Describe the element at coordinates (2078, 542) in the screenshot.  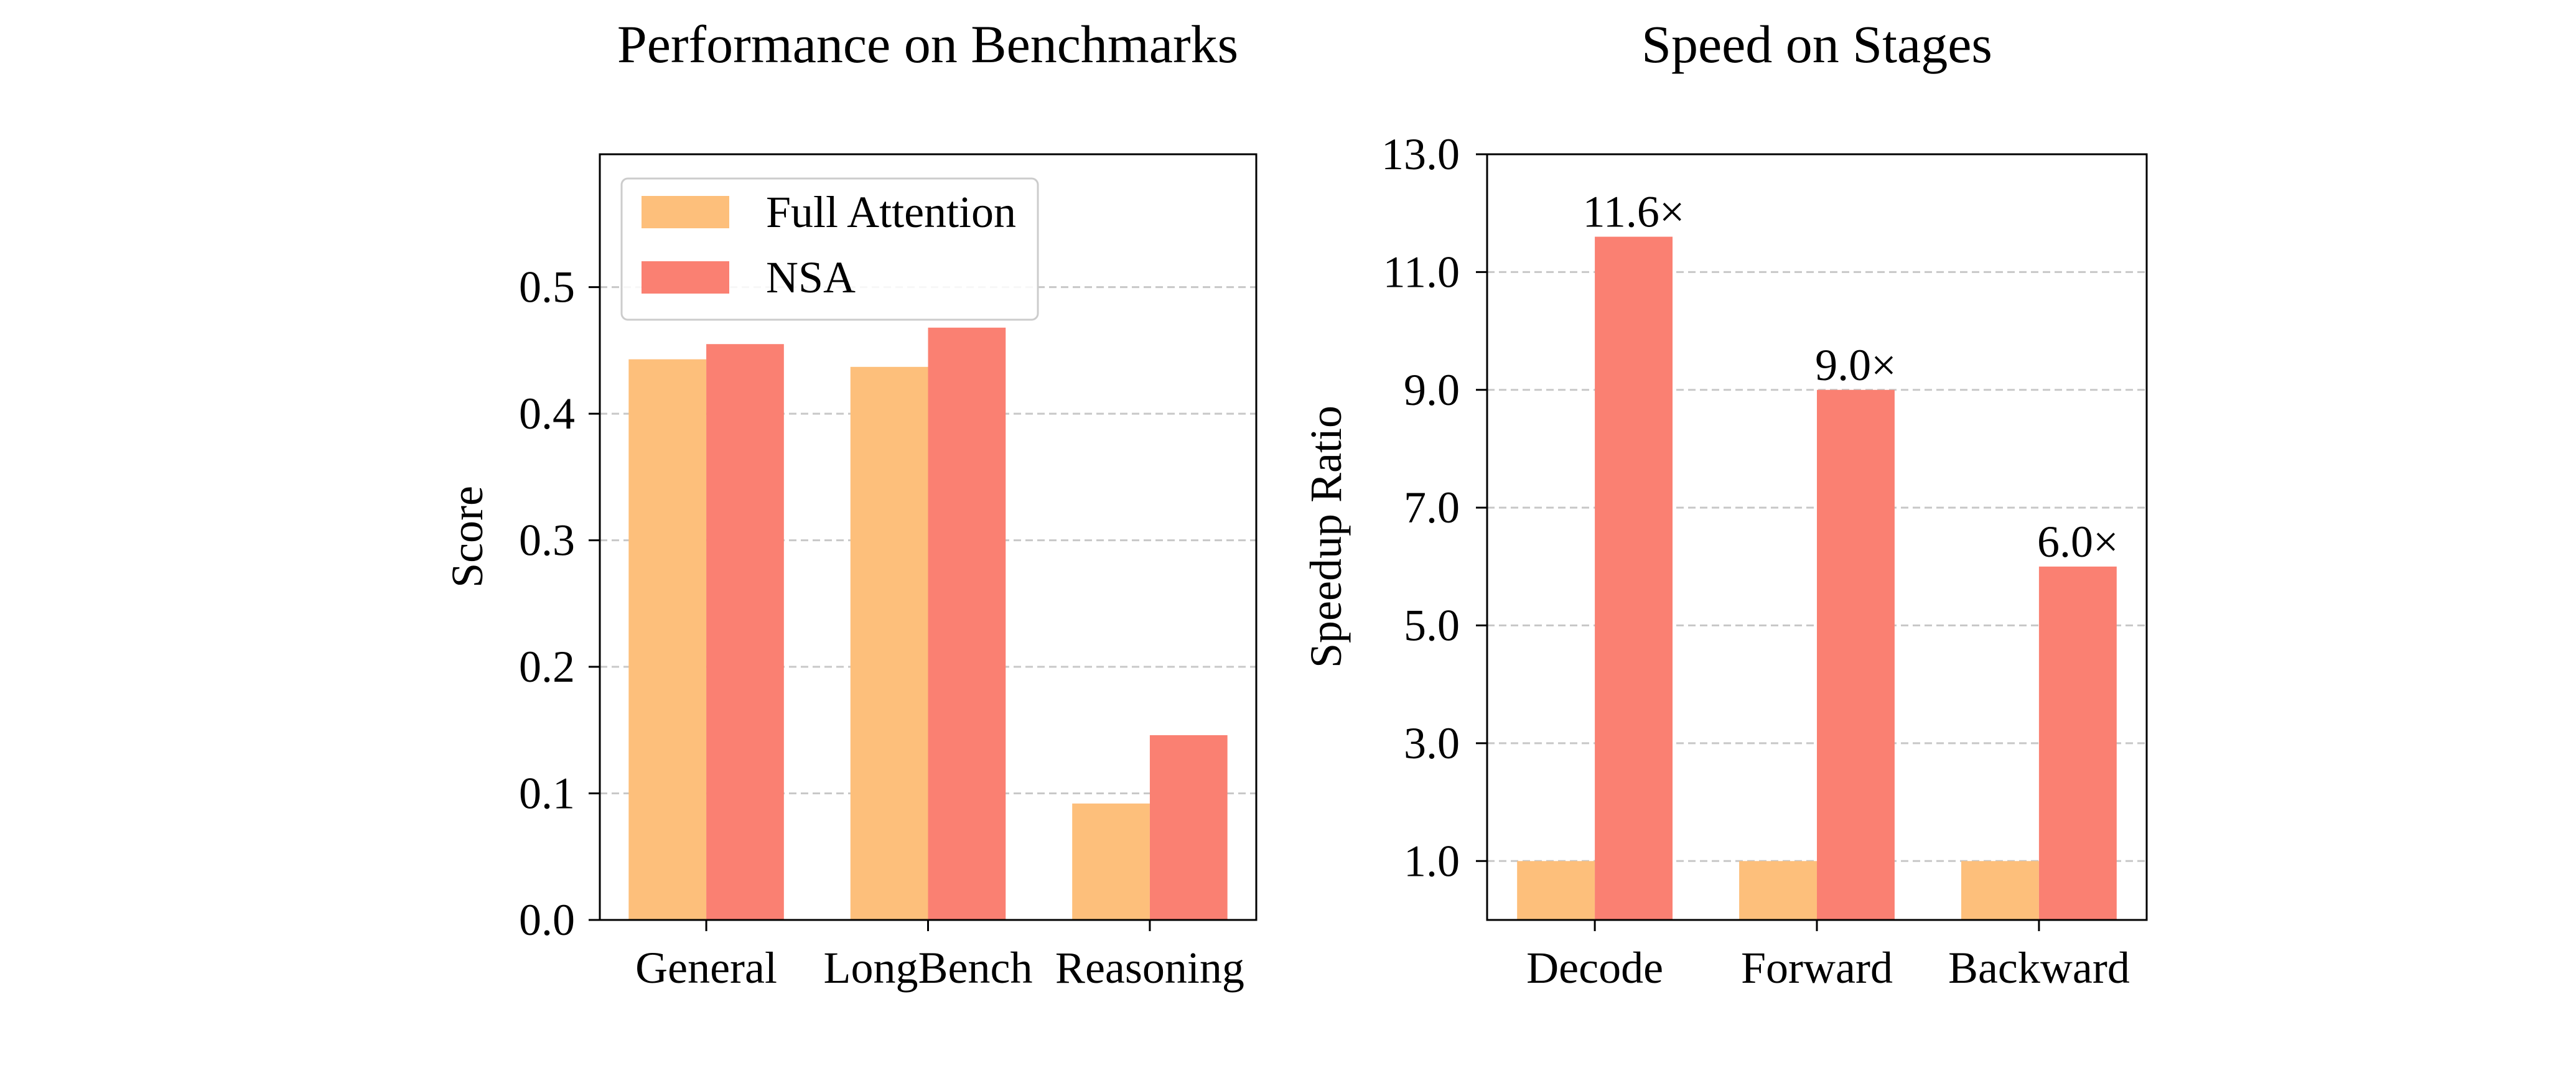
I see `bar-label-backward: 6.0×` at that location.